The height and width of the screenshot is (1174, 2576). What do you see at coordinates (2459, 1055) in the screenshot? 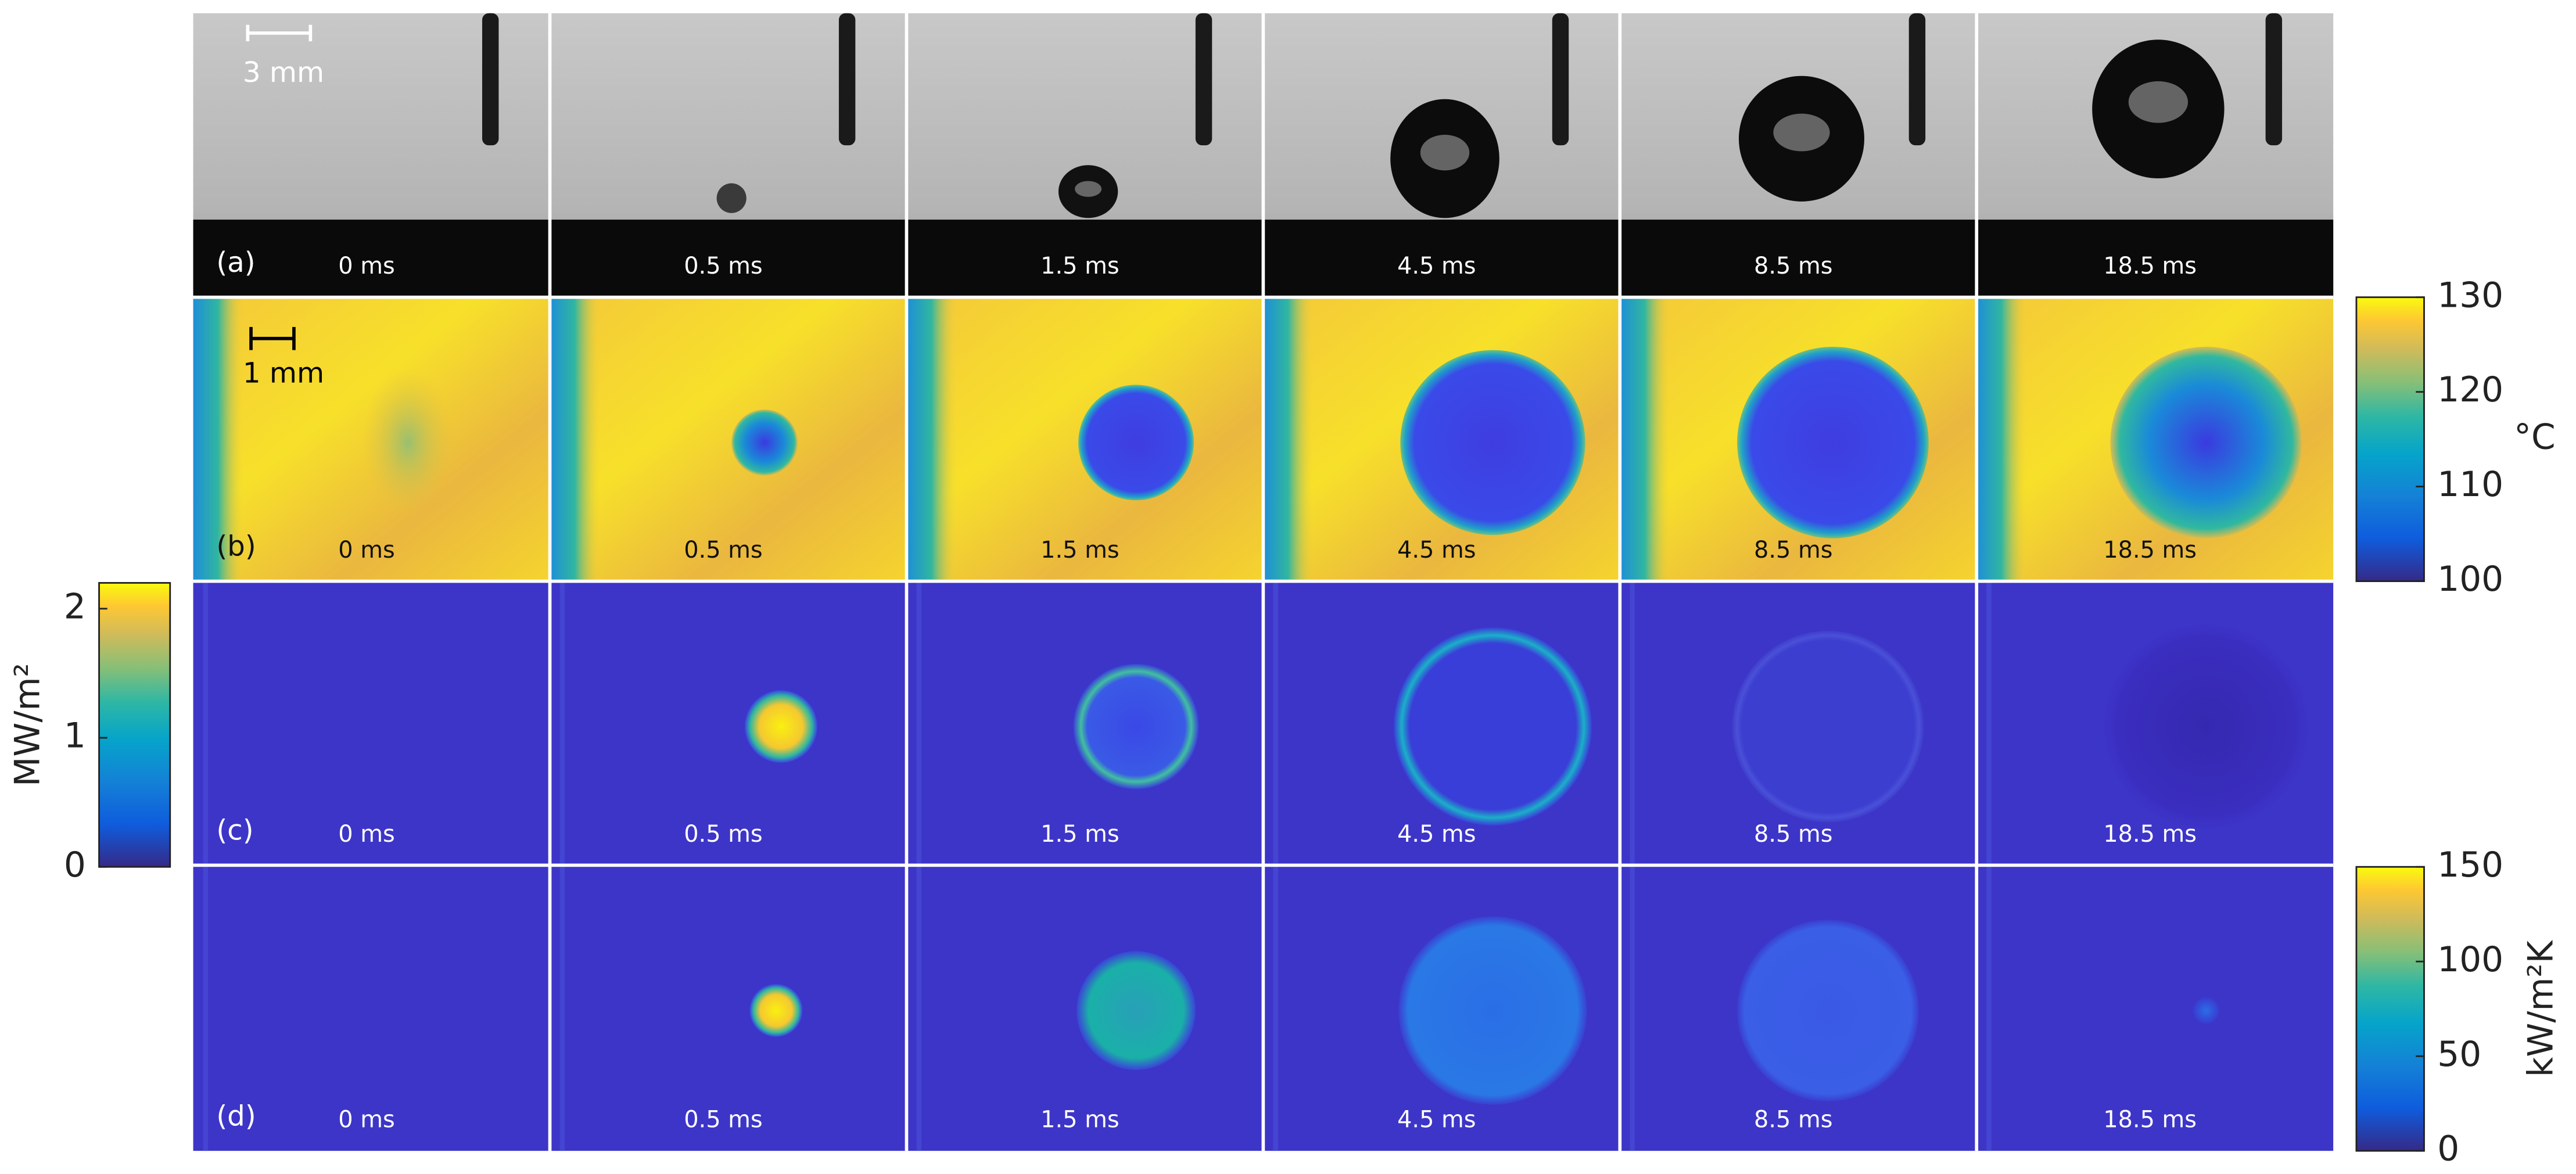
I see `colorbar-tick-label: 50` at bounding box center [2459, 1055].